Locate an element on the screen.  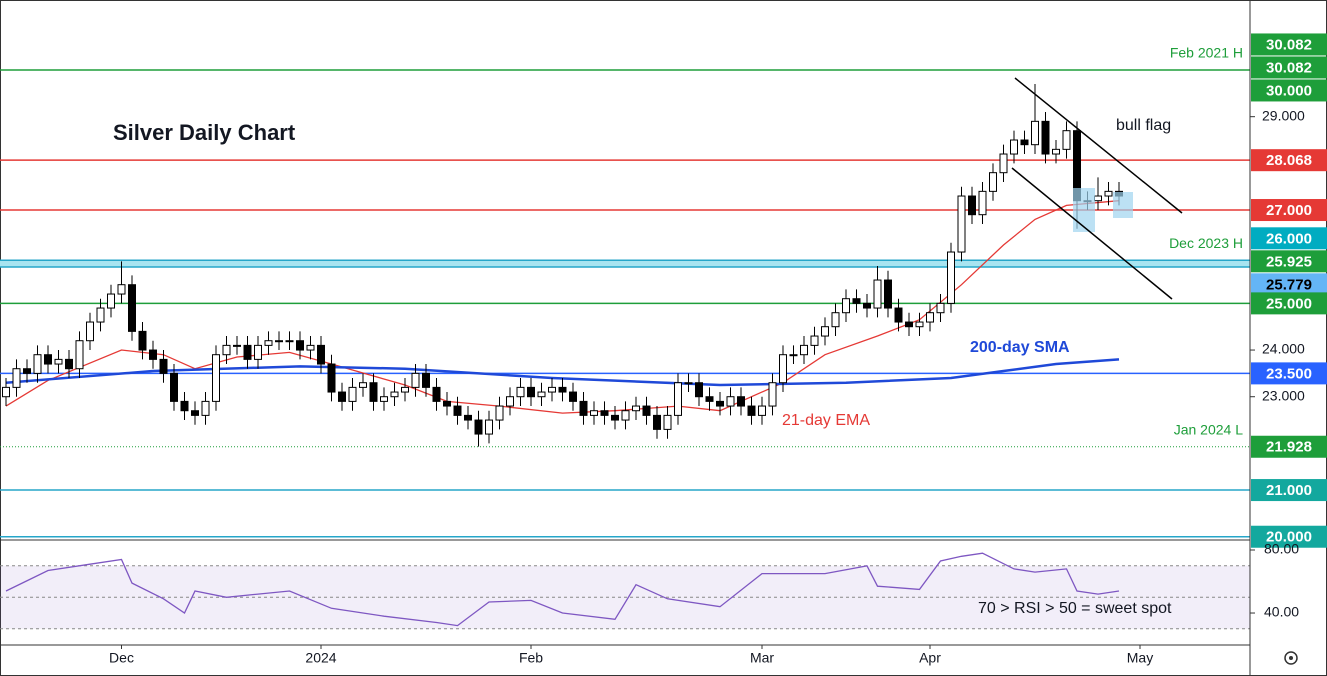
price-tag-label: 30.082 is located at coordinates (1289, 44).